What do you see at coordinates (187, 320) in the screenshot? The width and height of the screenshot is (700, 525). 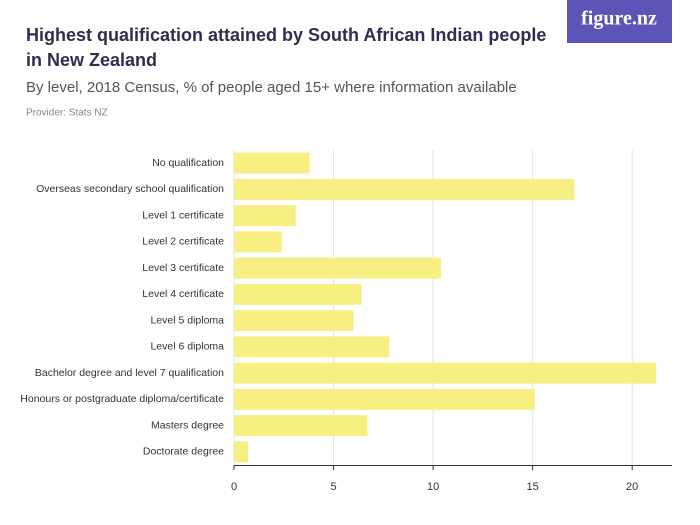 I see `y-tick-label: Level 5 diploma` at bounding box center [187, 320].